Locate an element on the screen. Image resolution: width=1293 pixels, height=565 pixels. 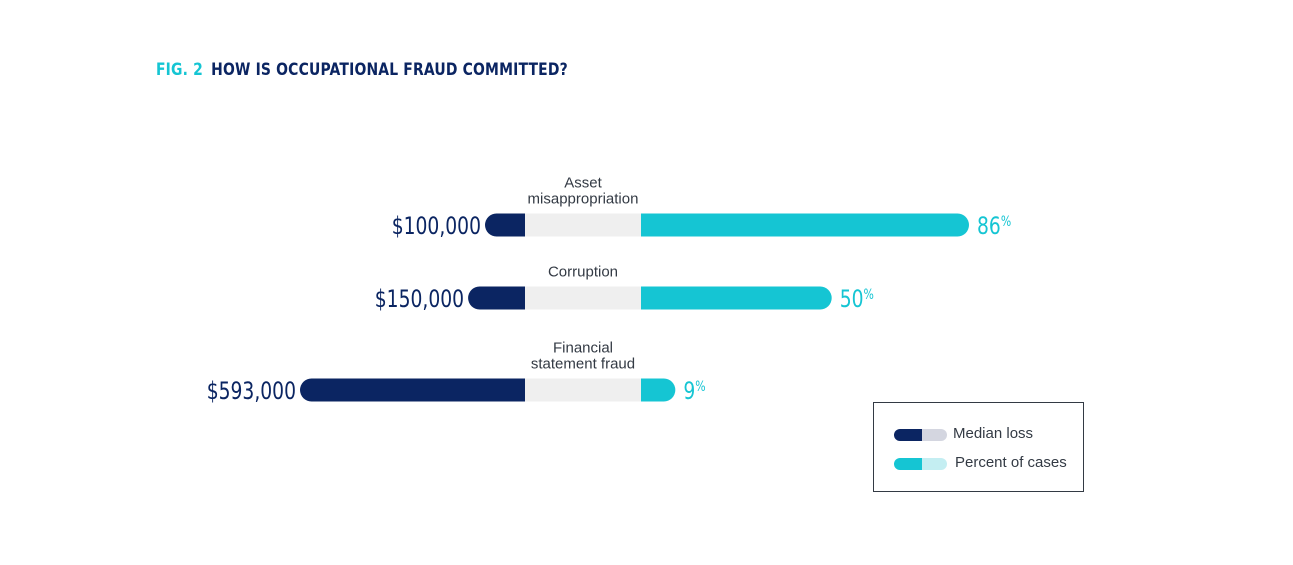
legend-label-median-loss: Median loss is located at coordinates (993, 433).